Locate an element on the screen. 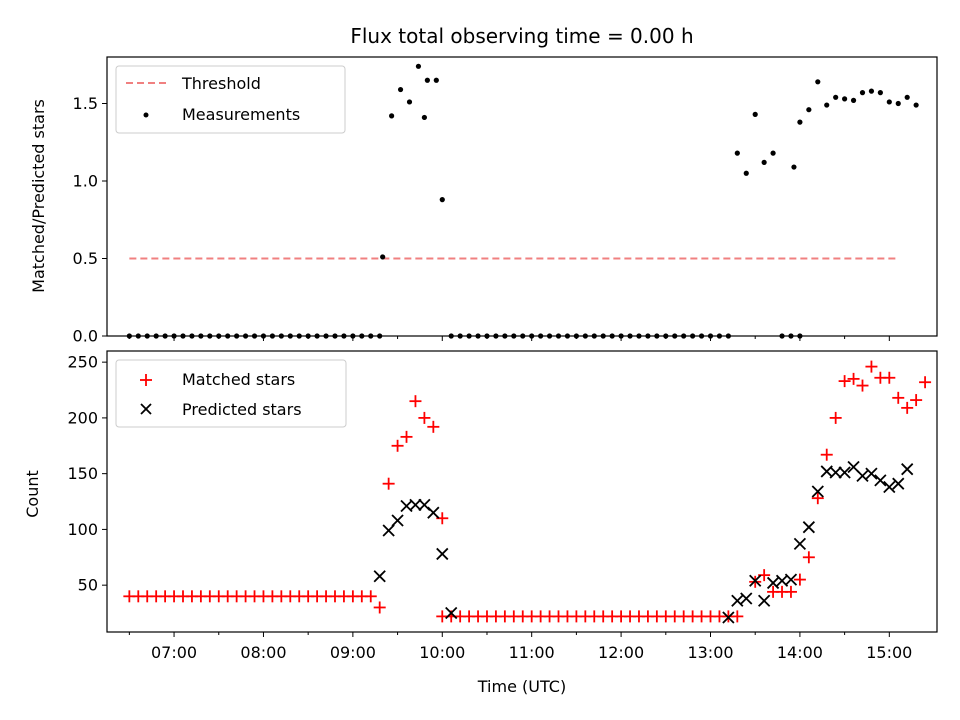 This screenshot has height=720, width=960. bottom-y-tick-label: 200 is located at coordinates (82, 417).